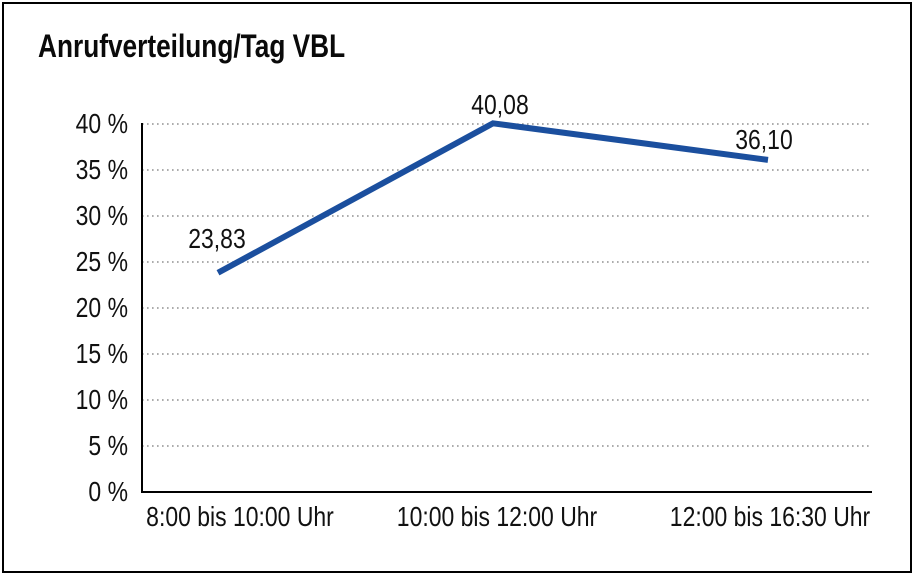  I want to click on x-category-label-2: 10:00 bis 12:00 Uhr, so click(497, 516).